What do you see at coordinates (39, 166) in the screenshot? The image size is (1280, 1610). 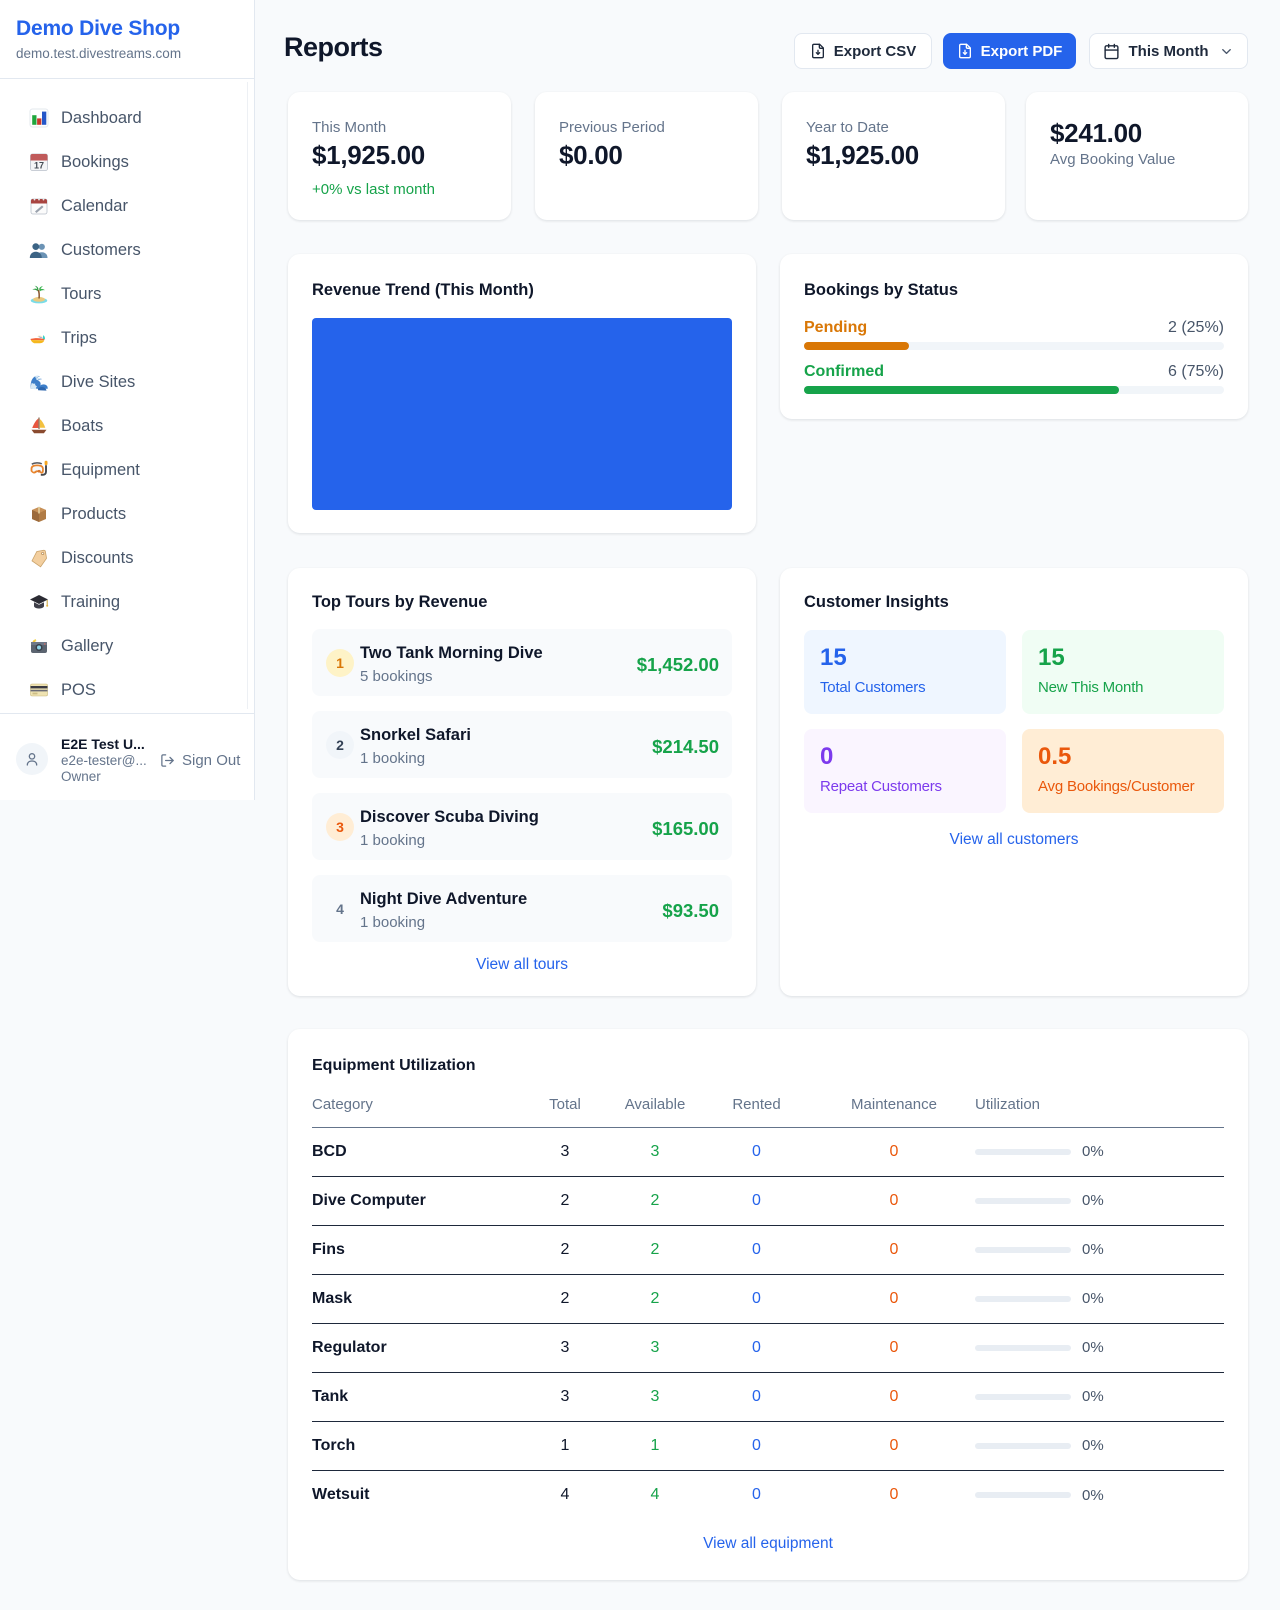 I see `svg-text: 17` at bounding box center [39, 166].